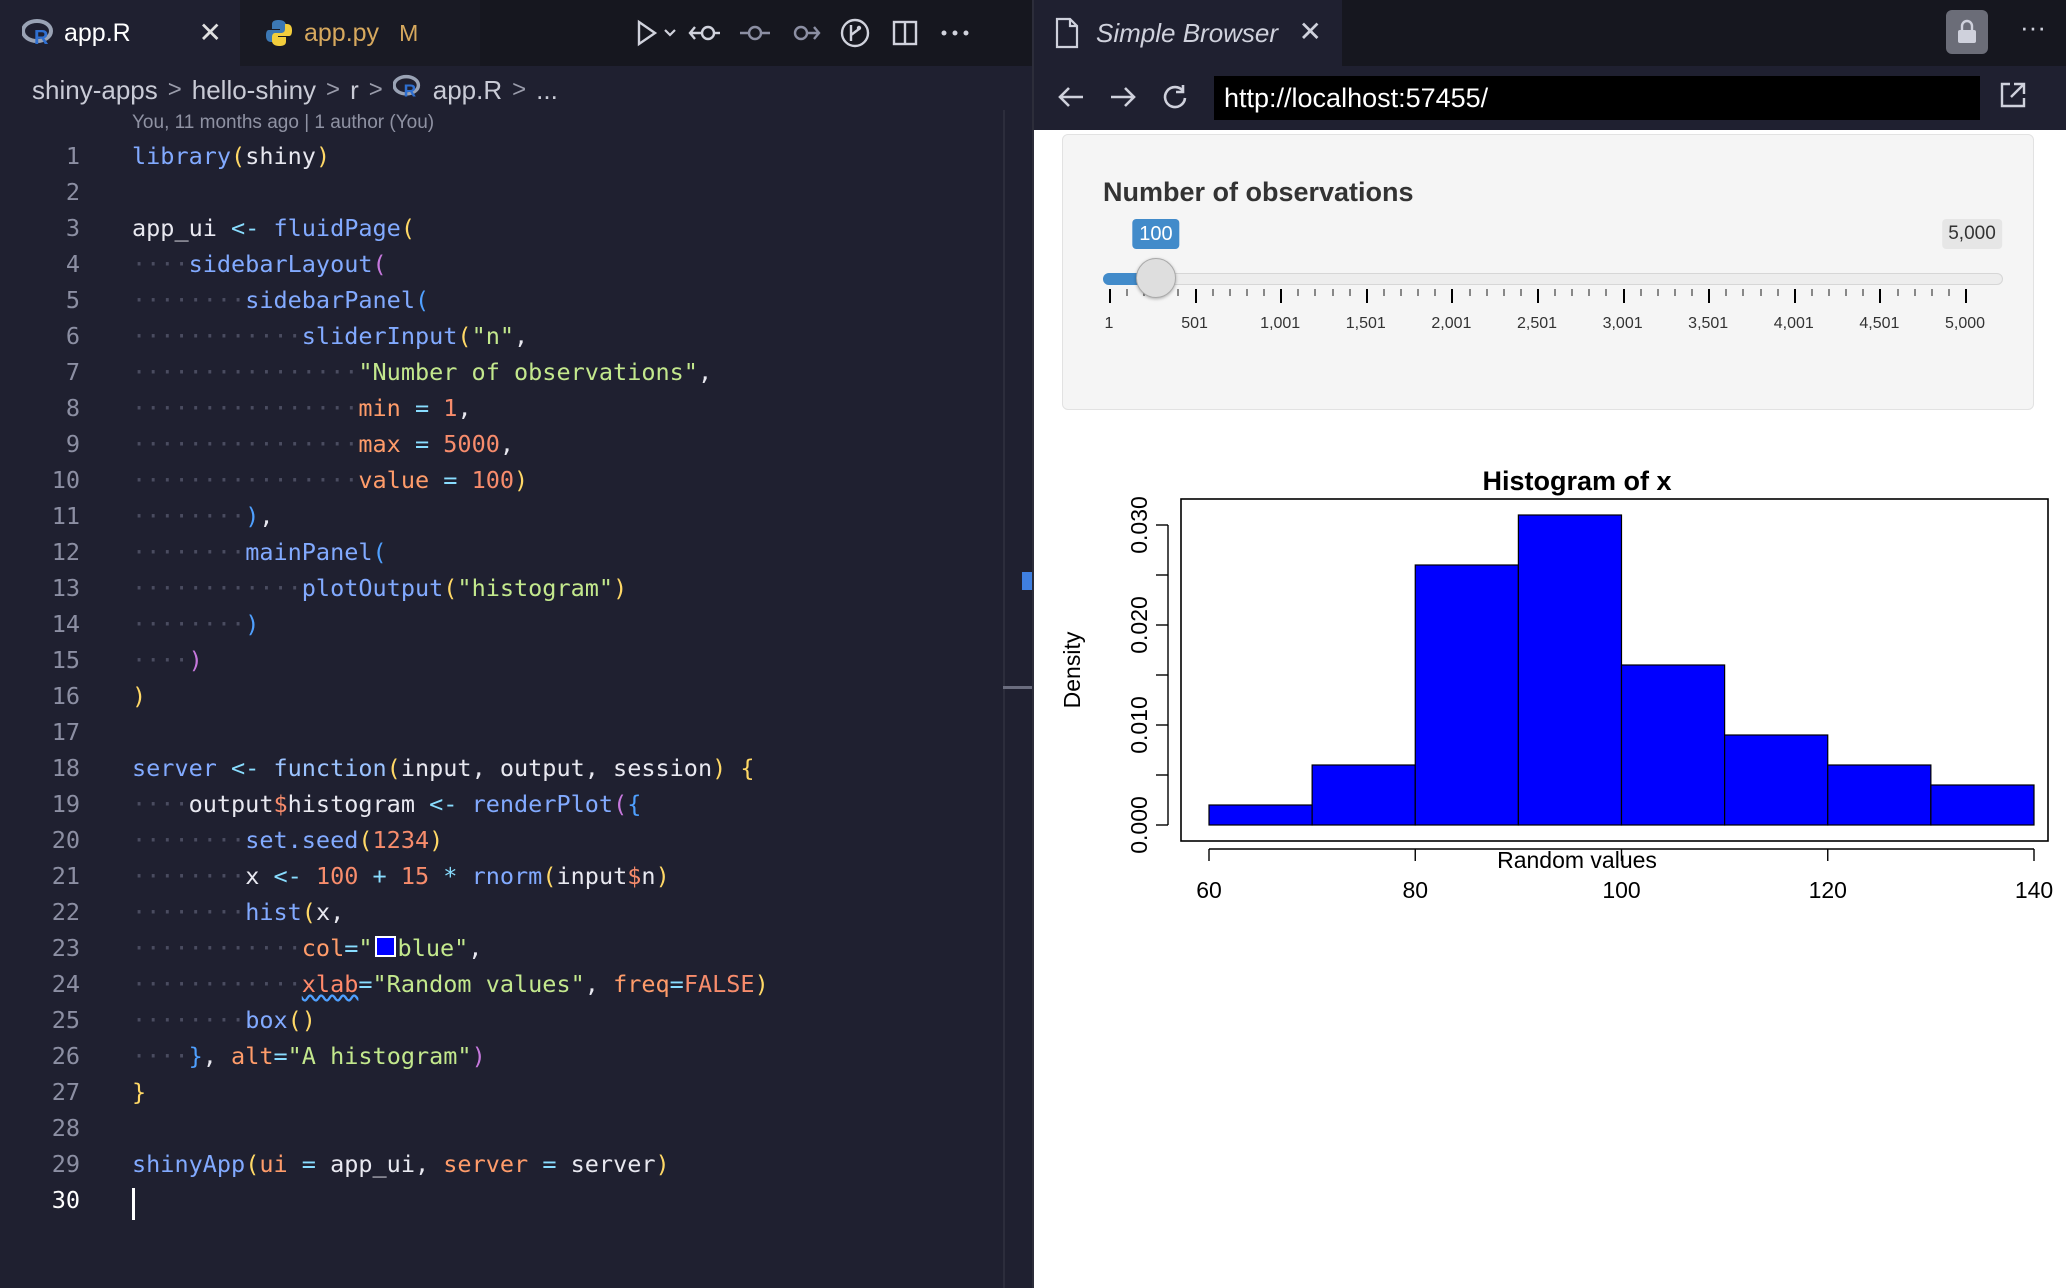 The height and width of the screenshot is (1288, 2066). Describe the element at coordinates (1258, 192) in the screenshot. I see `slider-label: Number of observations` at that location.